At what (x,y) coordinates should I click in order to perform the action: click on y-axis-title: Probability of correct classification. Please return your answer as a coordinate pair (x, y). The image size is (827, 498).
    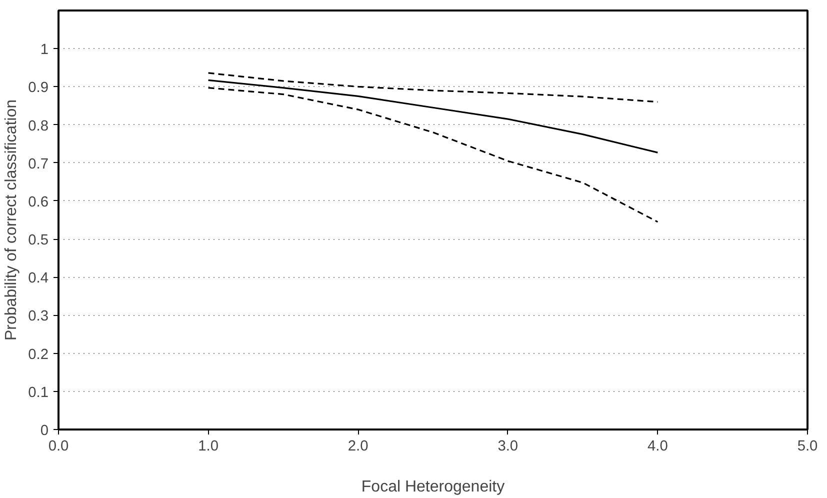
    Looking at the image, I should click on (11, 220).